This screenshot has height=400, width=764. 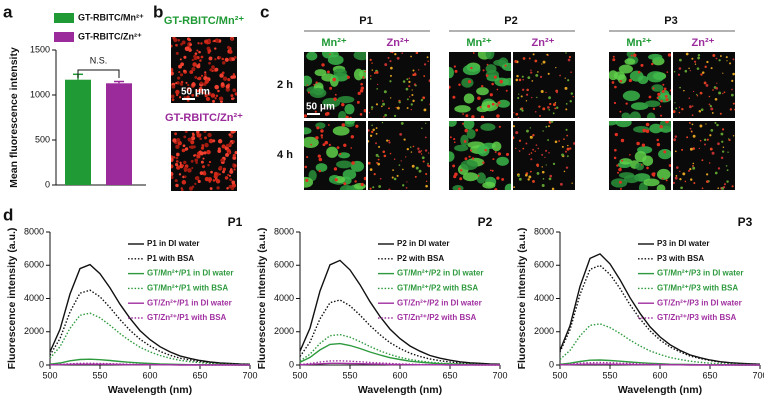 What do you see at coordinates (699, 302) in the screenshot?
I see `legend-label: GT/Zn²⁺/P3 in DI water` at bounding box center [699, 302].